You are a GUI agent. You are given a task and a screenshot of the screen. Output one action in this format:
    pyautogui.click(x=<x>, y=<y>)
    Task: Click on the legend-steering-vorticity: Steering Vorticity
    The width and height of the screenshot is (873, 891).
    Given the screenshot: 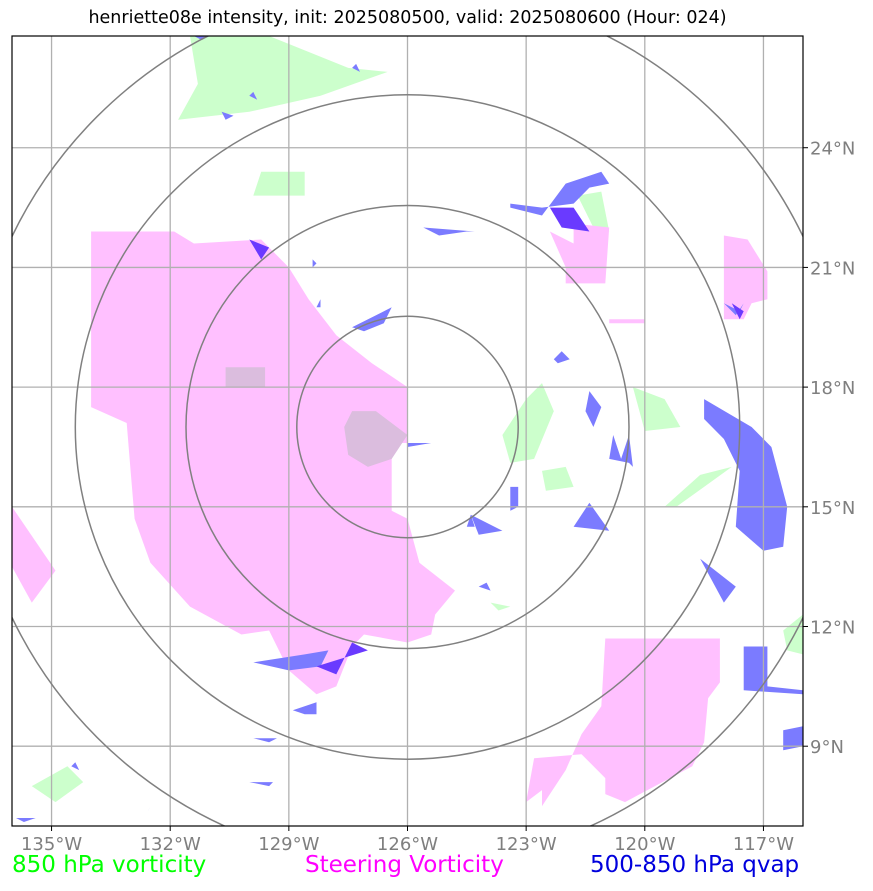 What is the action you would take?
    pyautogui.click(x=404, y=865)
    